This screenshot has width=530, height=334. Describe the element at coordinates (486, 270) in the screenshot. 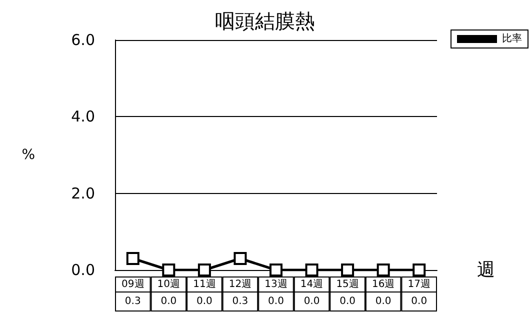

I see `x-axis-title: 週` at that location.